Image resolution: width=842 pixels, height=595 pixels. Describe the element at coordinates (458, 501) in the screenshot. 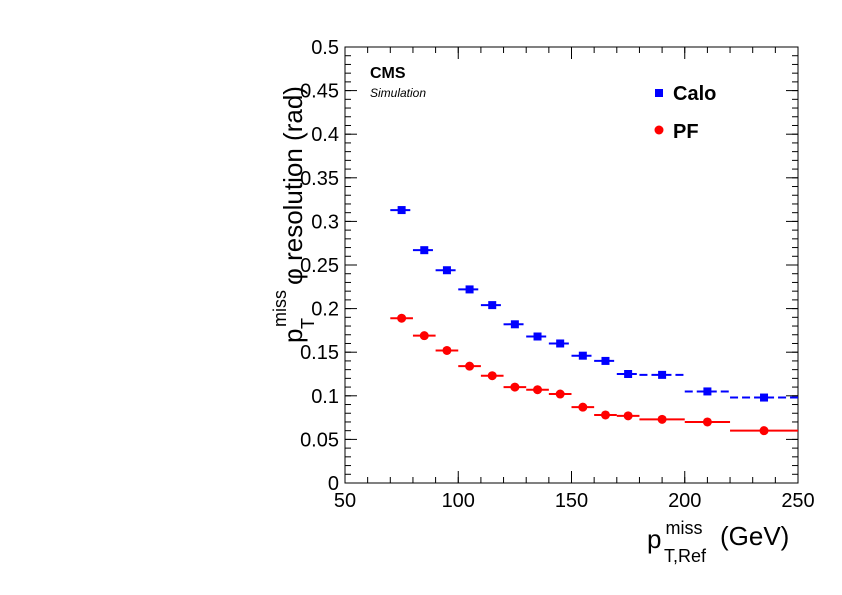

I see `x-tick-label: 100` at that location.